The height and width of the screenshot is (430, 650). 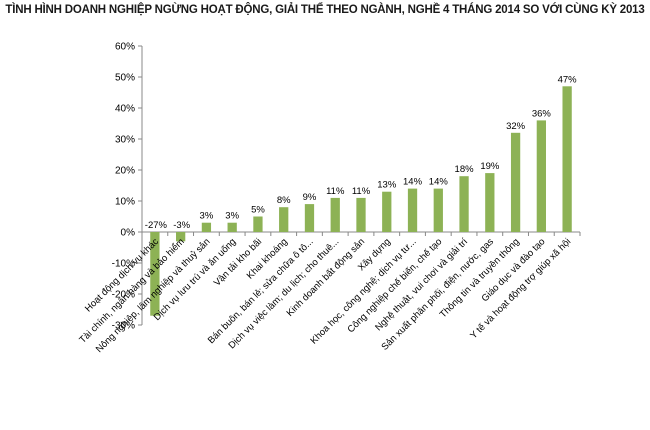 I want to click on y-tick-label: 60%, so click(x=125, y=47).